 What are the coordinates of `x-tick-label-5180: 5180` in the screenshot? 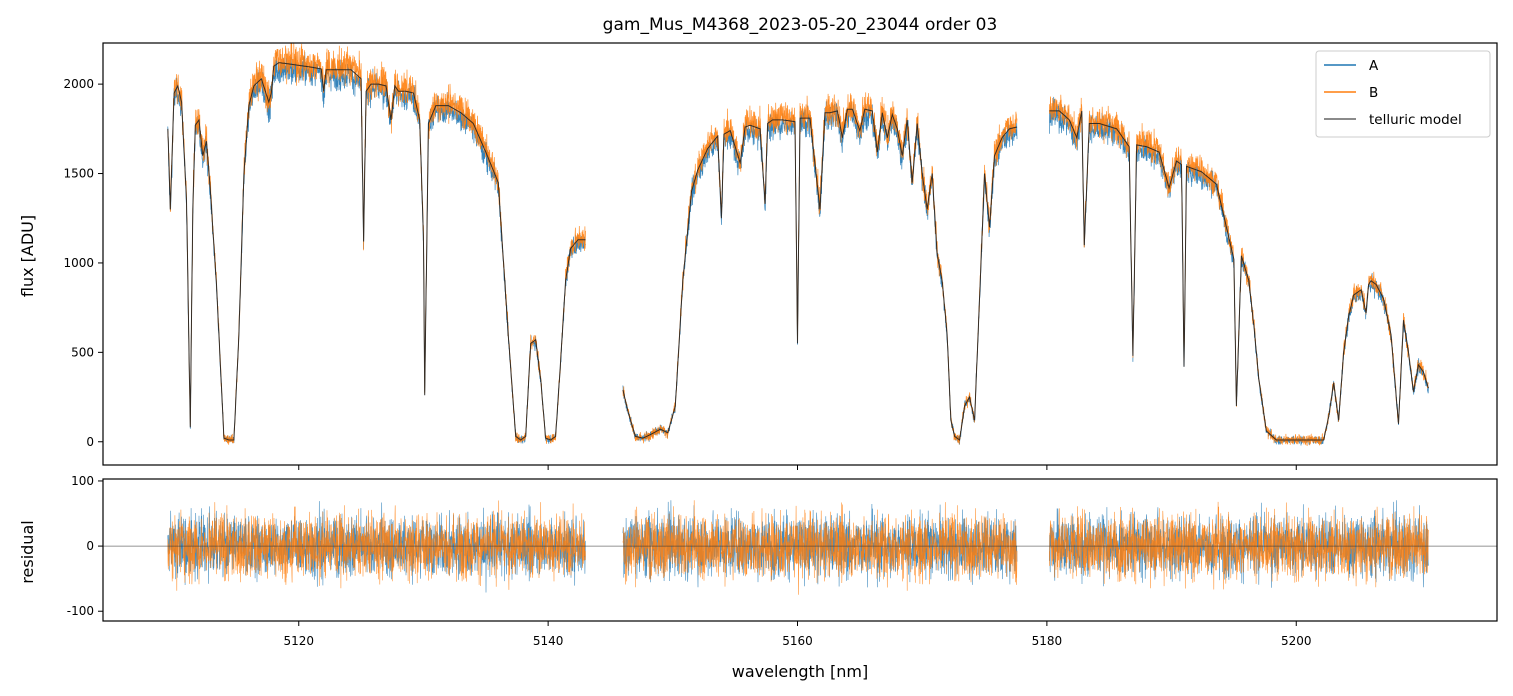 It's located at (1047, 641).